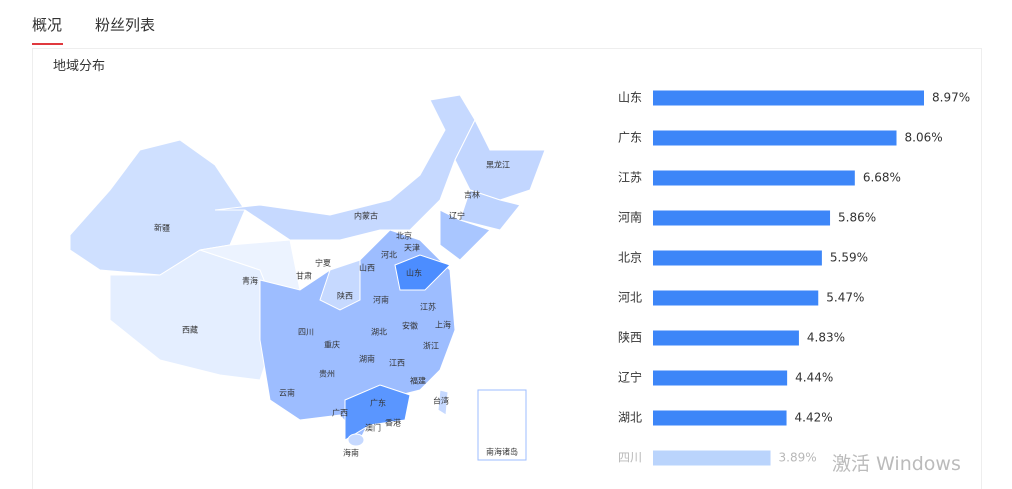 This screenshot has width=1012, height=489. I want to click on map-label: 澳门, so click(373, 428).